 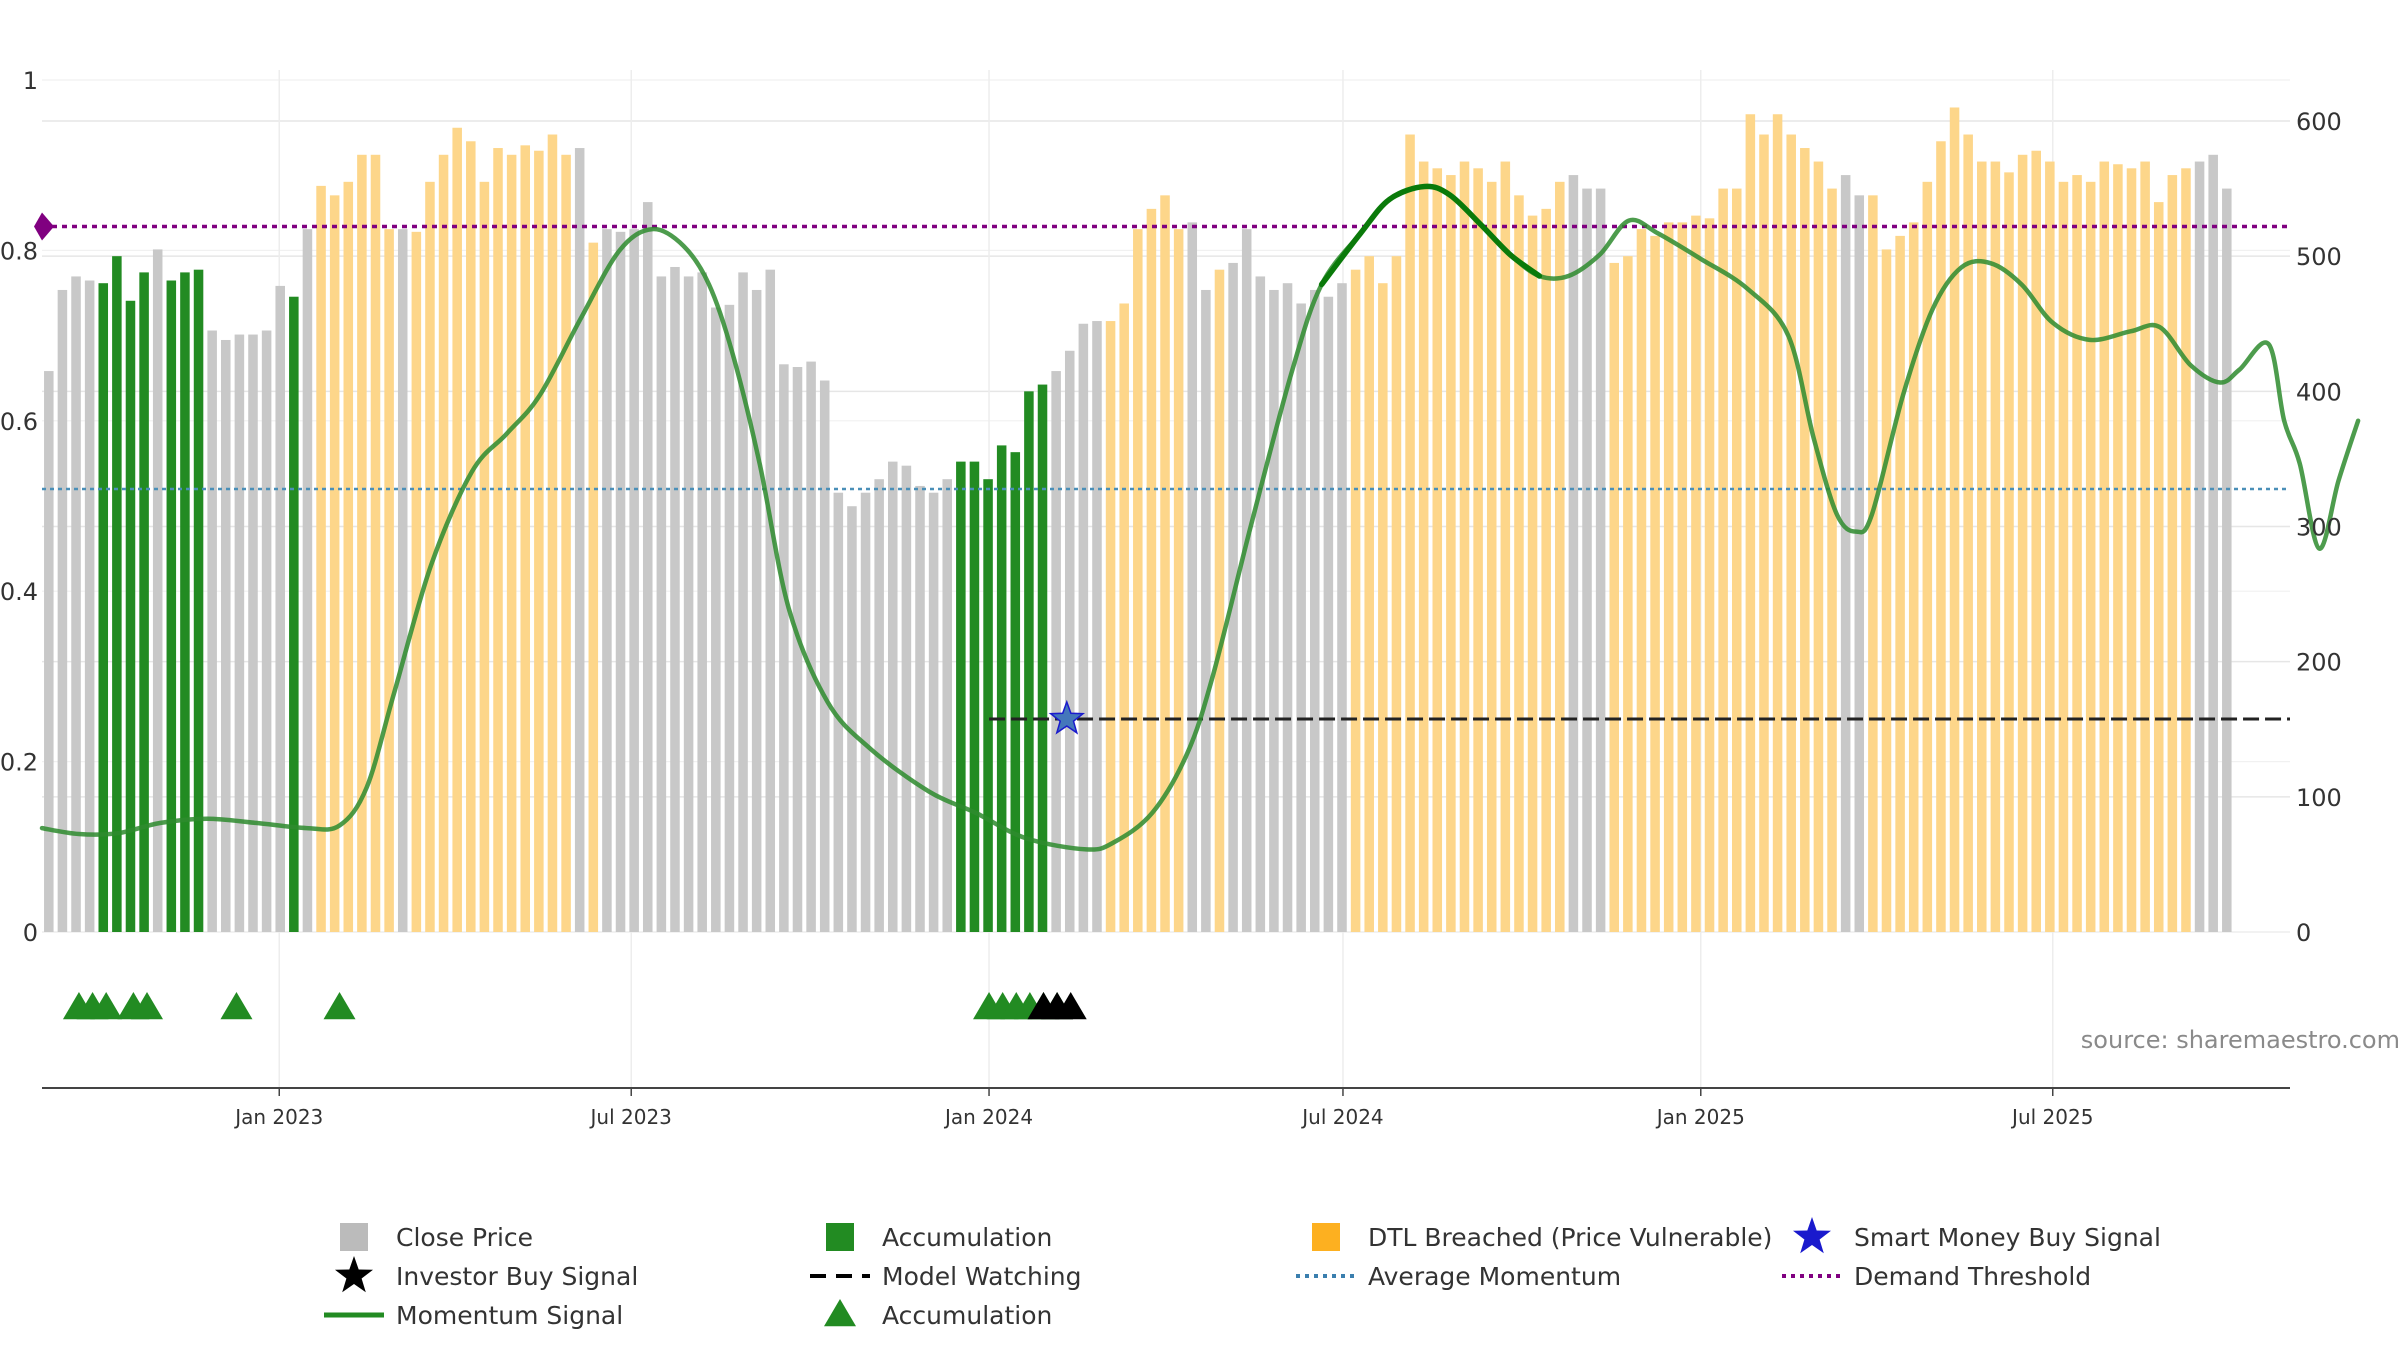 What do you see at coordinates (19, 251) in the screenshot?
I see `left-axis-tick-label: 0.8` at bounding box center [19, 251].